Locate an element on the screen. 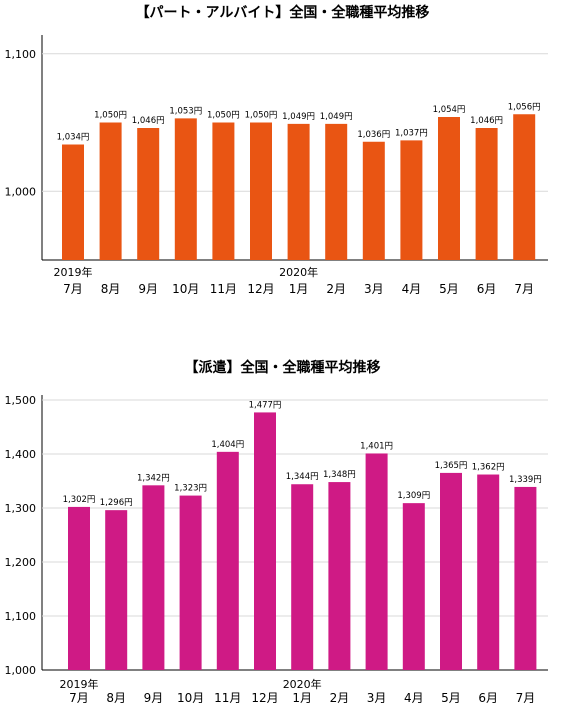 The image size is (565, 711). y-tick-label: 1,200 is located at coordinates (21, 562).